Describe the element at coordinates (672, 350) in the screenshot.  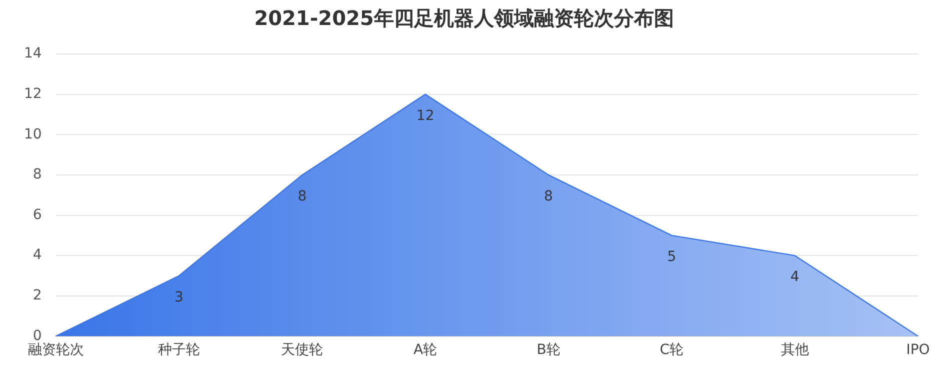
I see `x-tick-label: C轮` at that location.